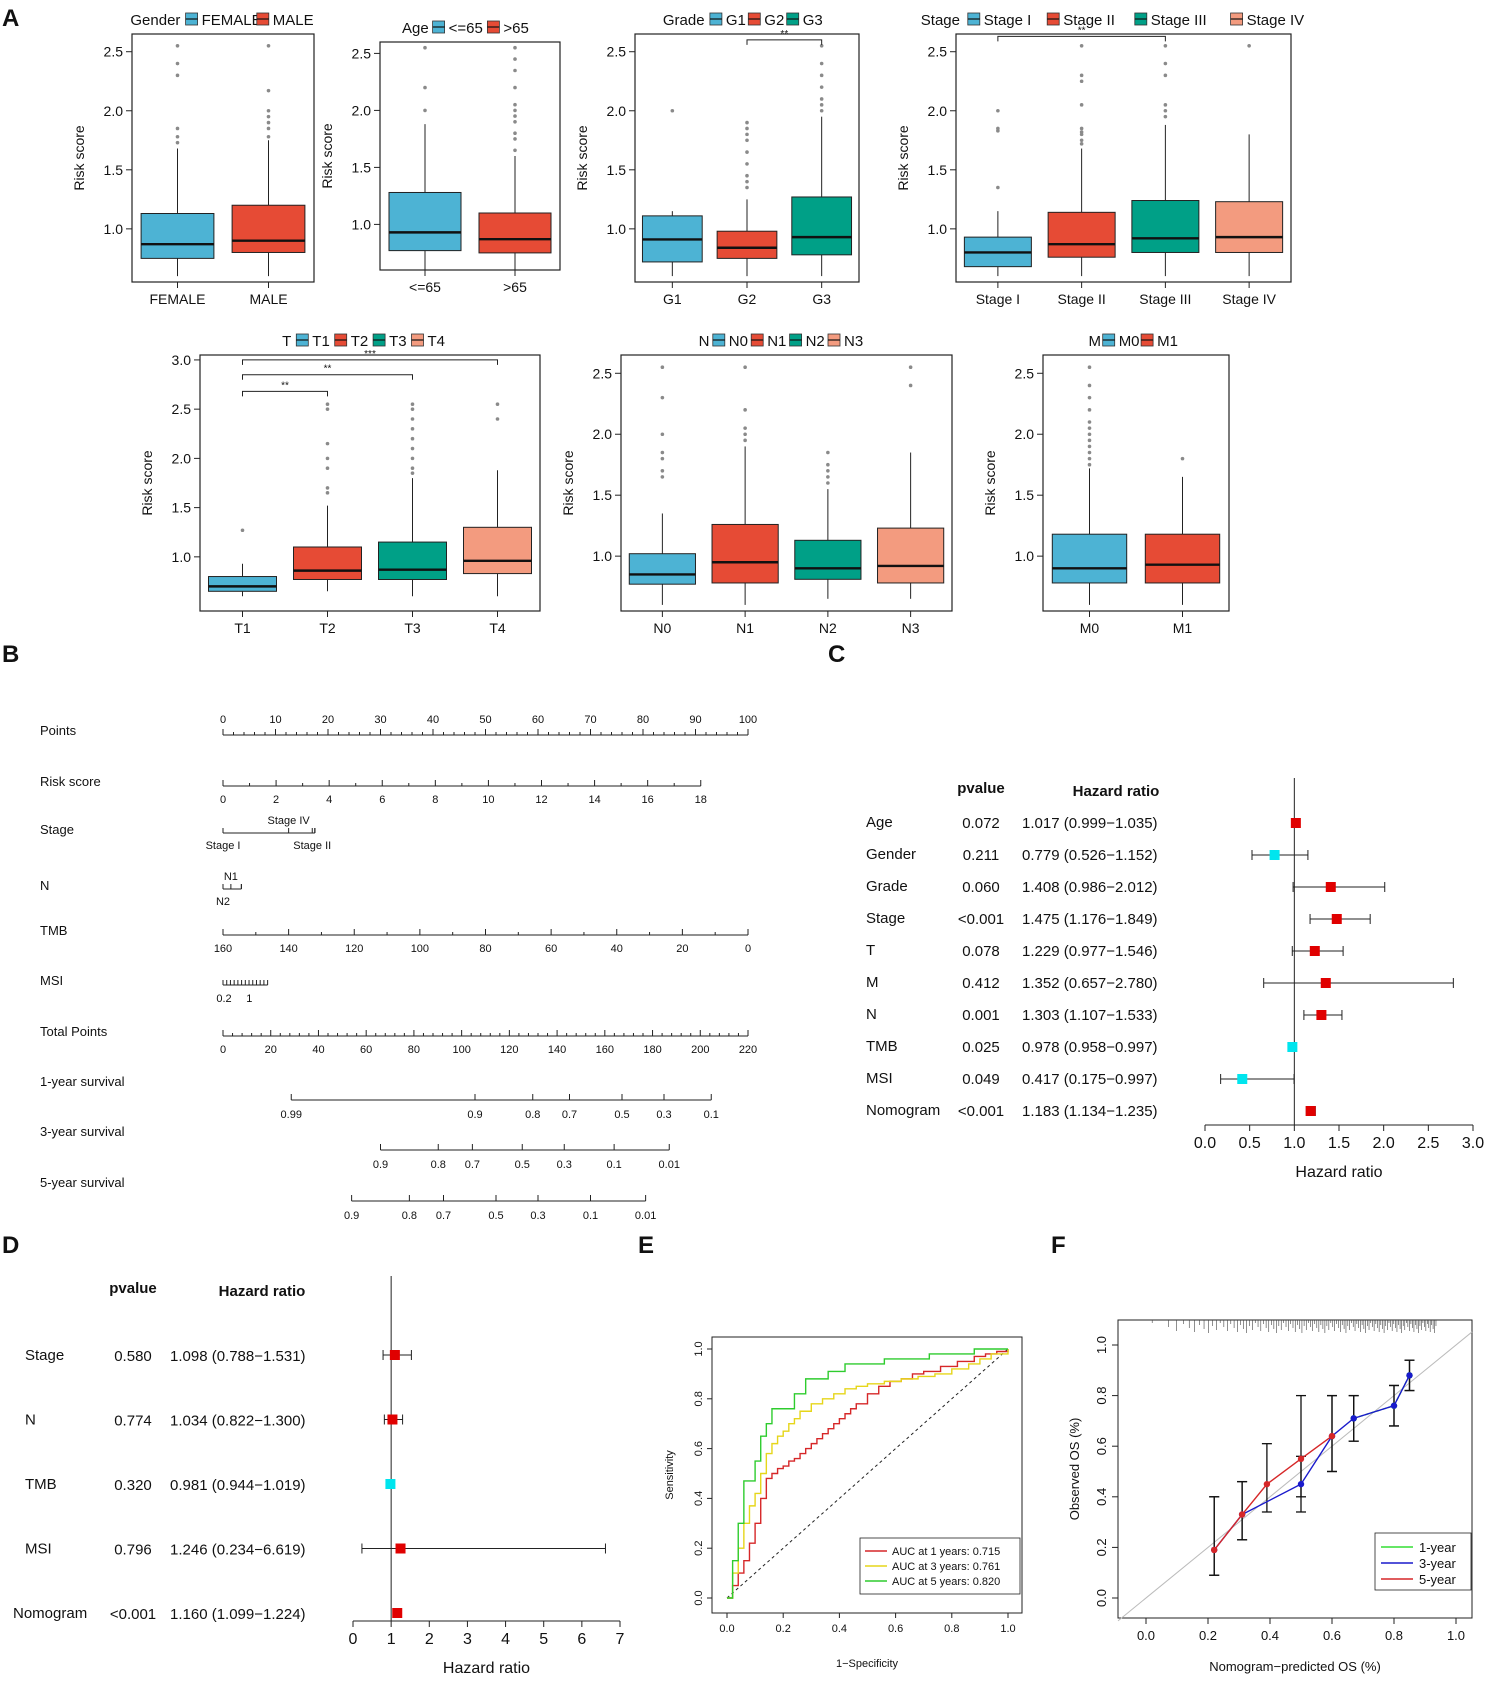 The width and height of the screenshot is (1486, 1690). I want to click on x-tick-label: T2, so click(327, 628).